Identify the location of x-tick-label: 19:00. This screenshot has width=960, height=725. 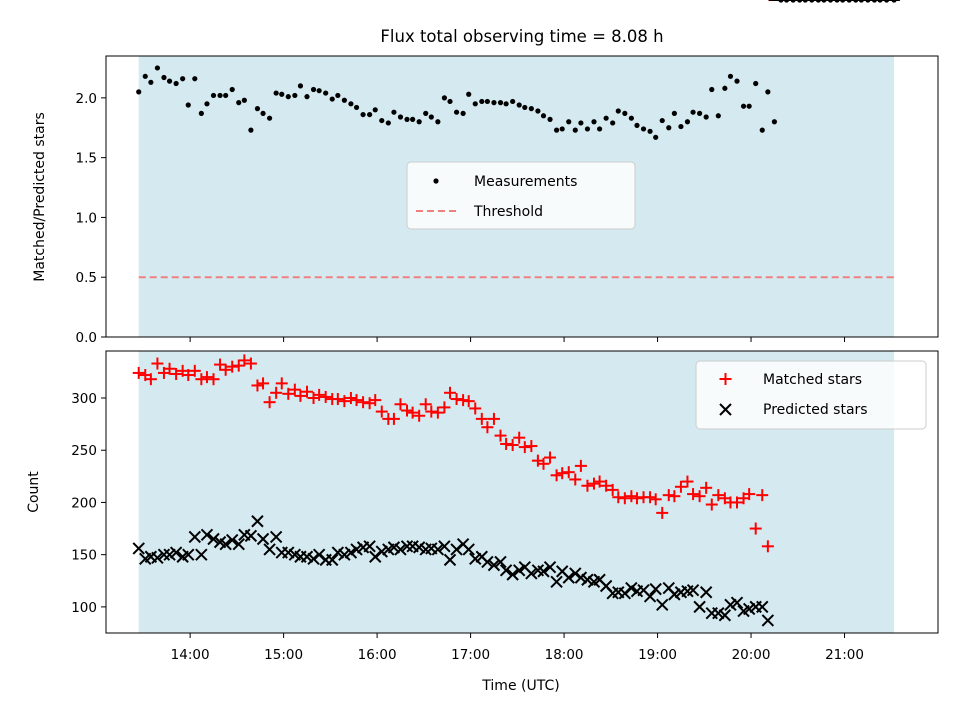
(657, 655).